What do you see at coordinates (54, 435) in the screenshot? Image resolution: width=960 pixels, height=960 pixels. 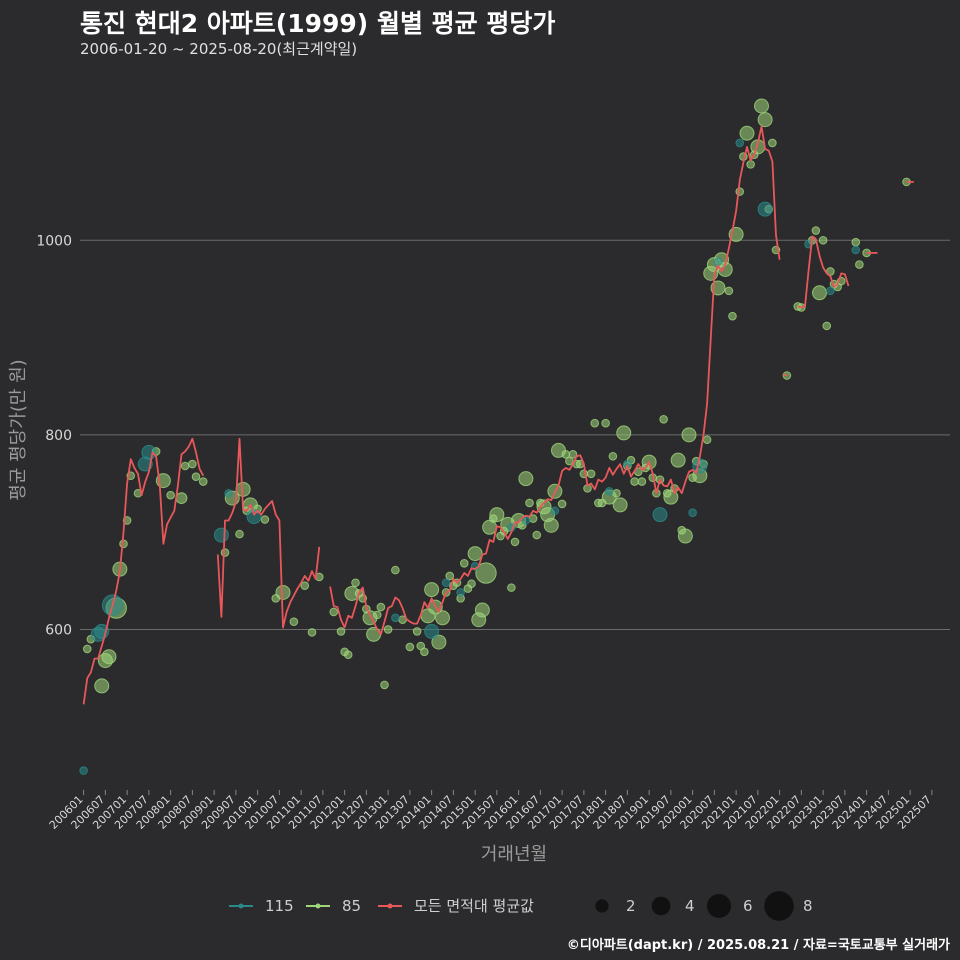 I see `y-axis-ticks: 600 800 1000` at bounding box center [54, 435].